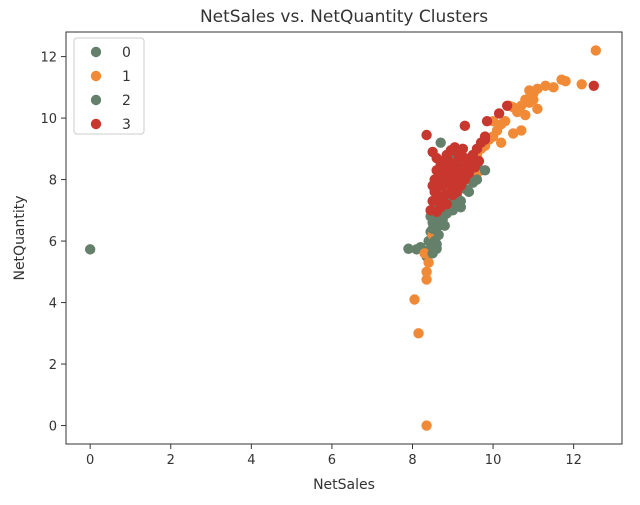  Describe the element at coordinates (126, 53) in the screenshot. I see `legend-label-0: 0` at that location.